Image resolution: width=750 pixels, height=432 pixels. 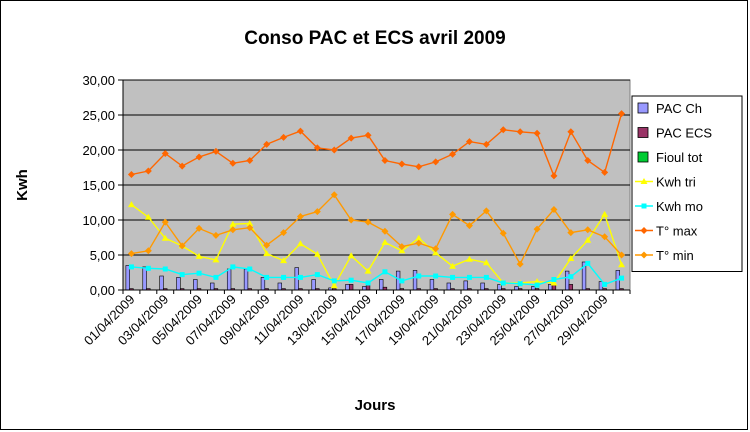 What do you see at coordinates (679, 206) in the screenshot?
I see `legend-label: Kwh mo` at bounding box center [679, 206].